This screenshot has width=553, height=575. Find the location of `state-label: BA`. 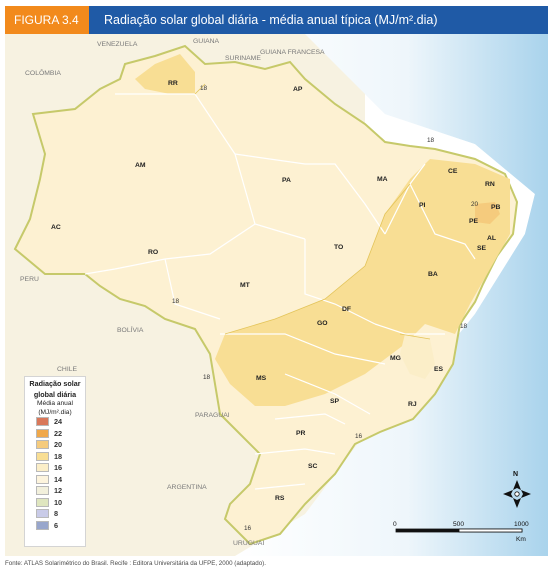

state-label: BA is located at coordinates (433, 274).